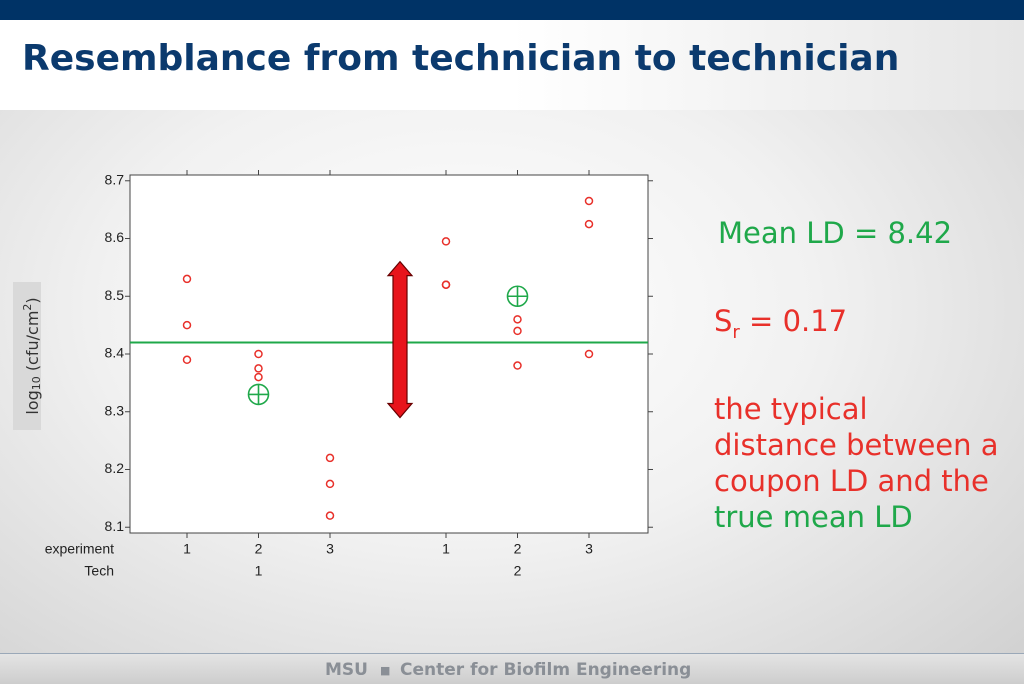 The width and height of the screenshot is (1024, 684). What do you see at coordinates (115, 526) in the screenshot?
I see `y-tick-label: 8.1` at bounding box center [115, 526].